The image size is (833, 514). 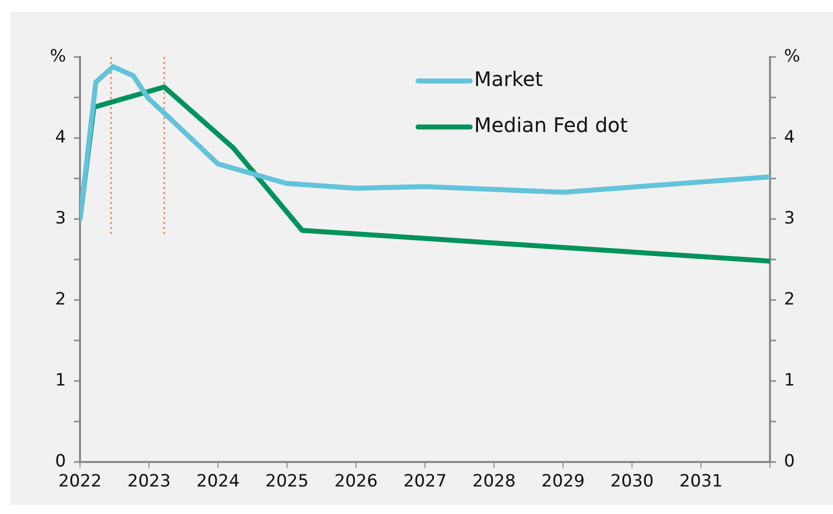 I want to click on x-tick-label: 2027, so click(x=425, y=482).